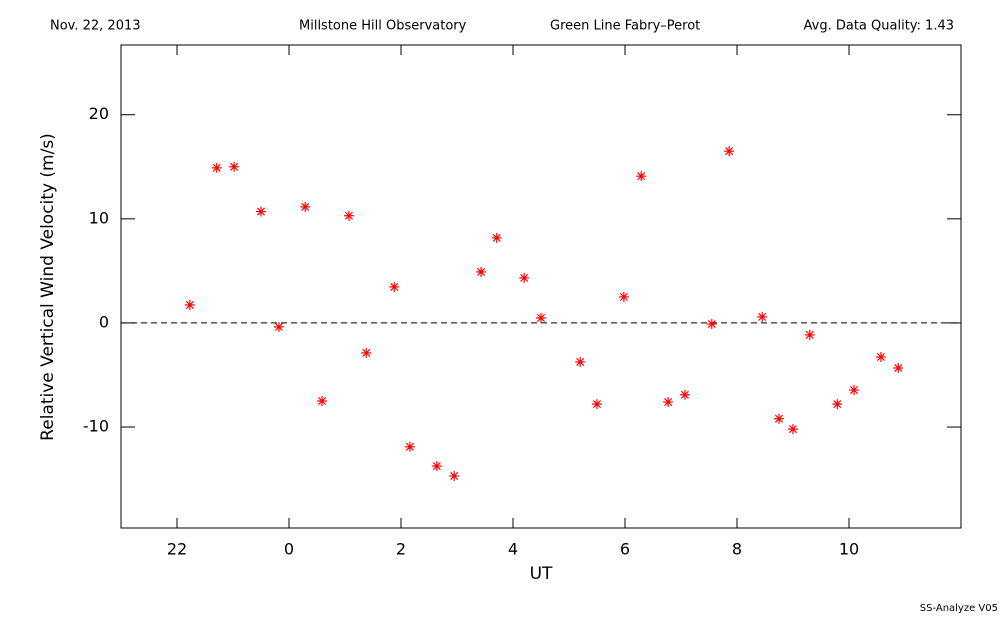 This screenshot has height=625, width=1000. I want to click on y-tick-label: 20, so click(99, 113).